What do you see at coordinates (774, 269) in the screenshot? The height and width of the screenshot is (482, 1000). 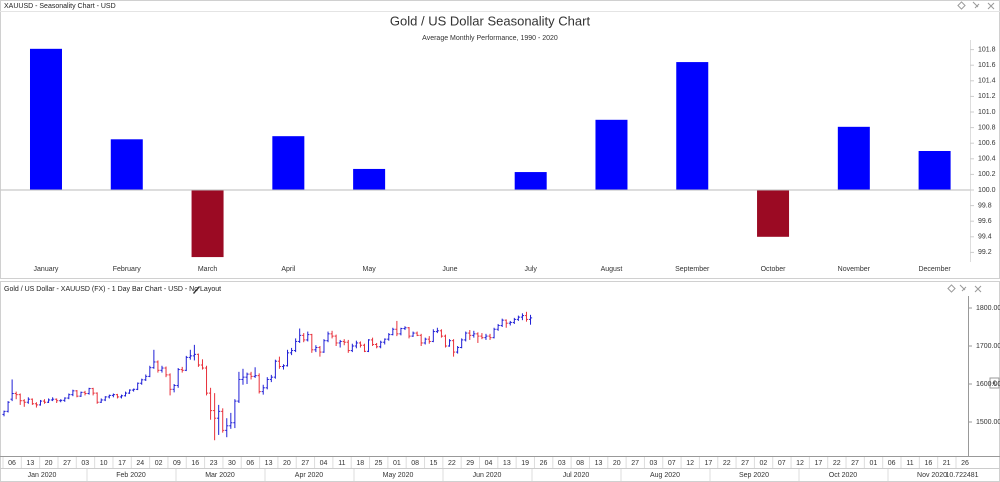 I see `x-tick-label: October` at bounding box center [774, 269].